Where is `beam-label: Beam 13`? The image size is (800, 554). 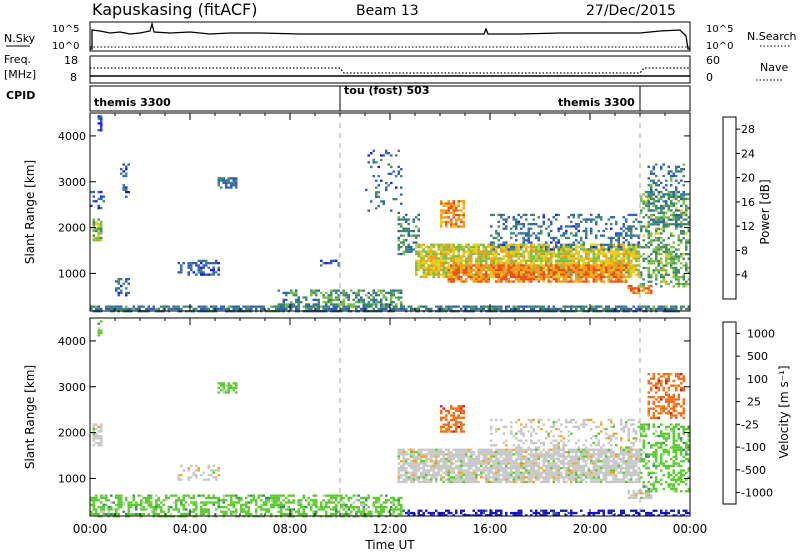 beam-label: Beam 13 is located at coordinates (387, 11).